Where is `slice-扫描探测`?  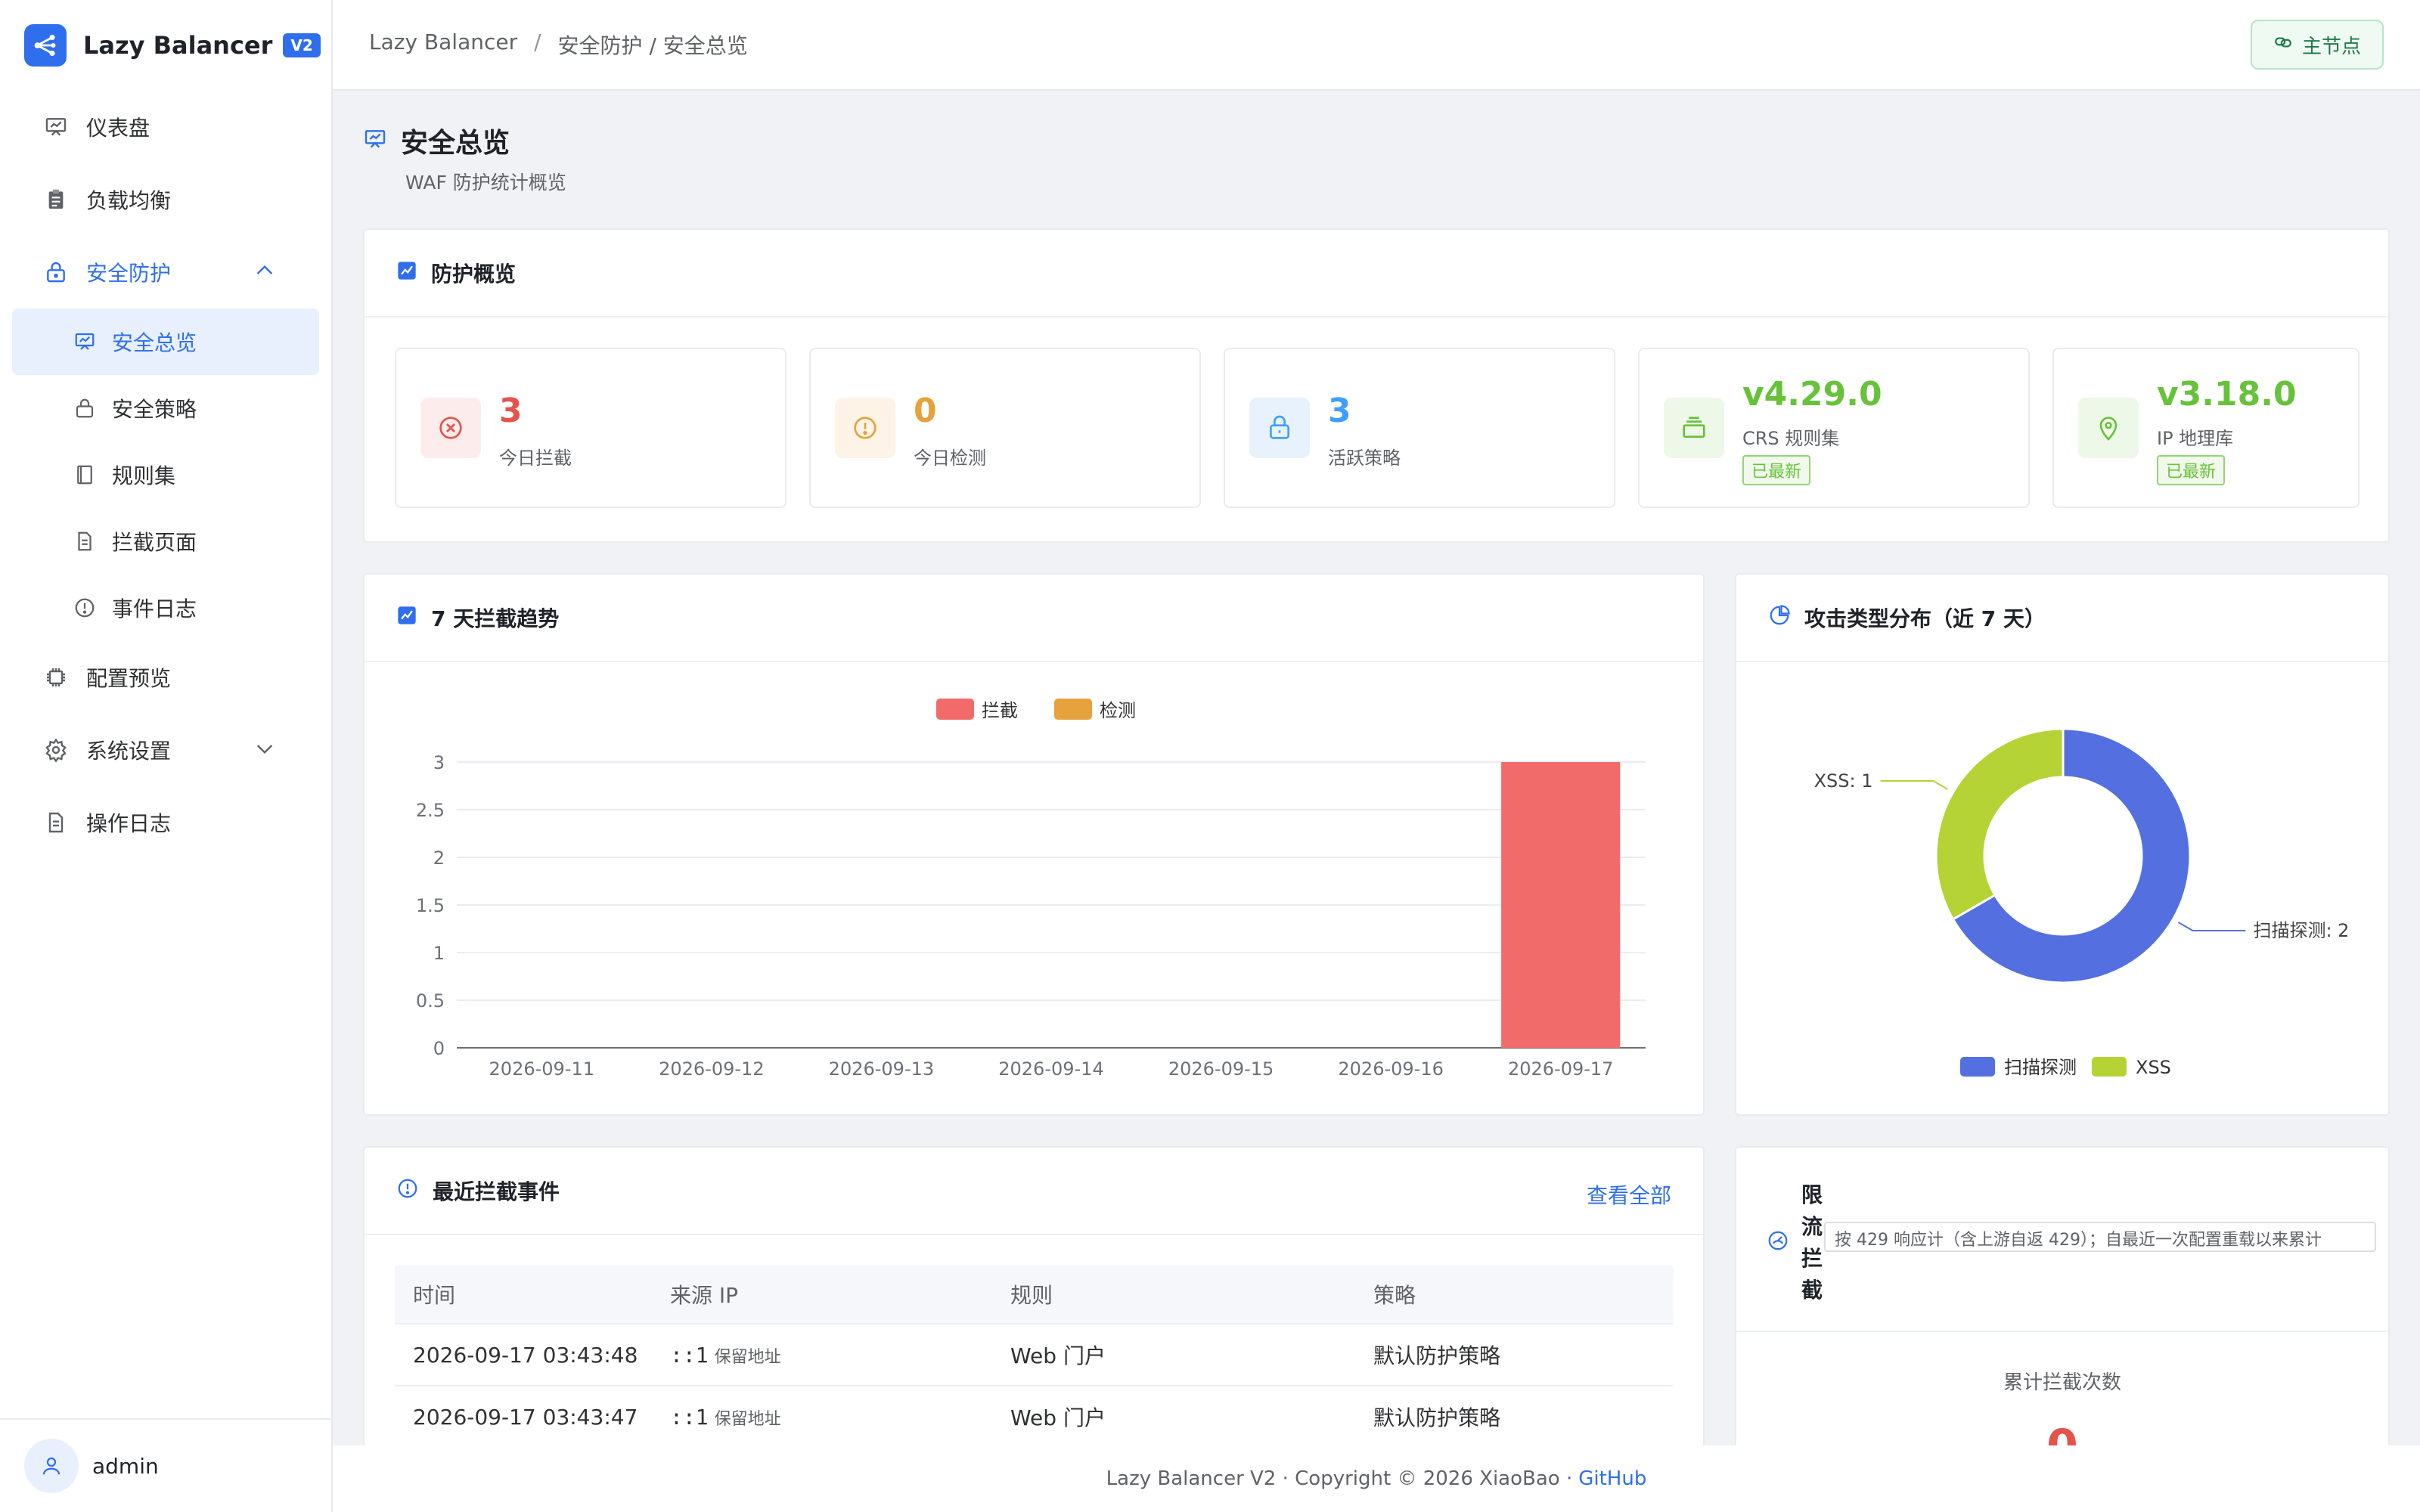 slice-扫描探测 is located at coordinates (2071, 855).